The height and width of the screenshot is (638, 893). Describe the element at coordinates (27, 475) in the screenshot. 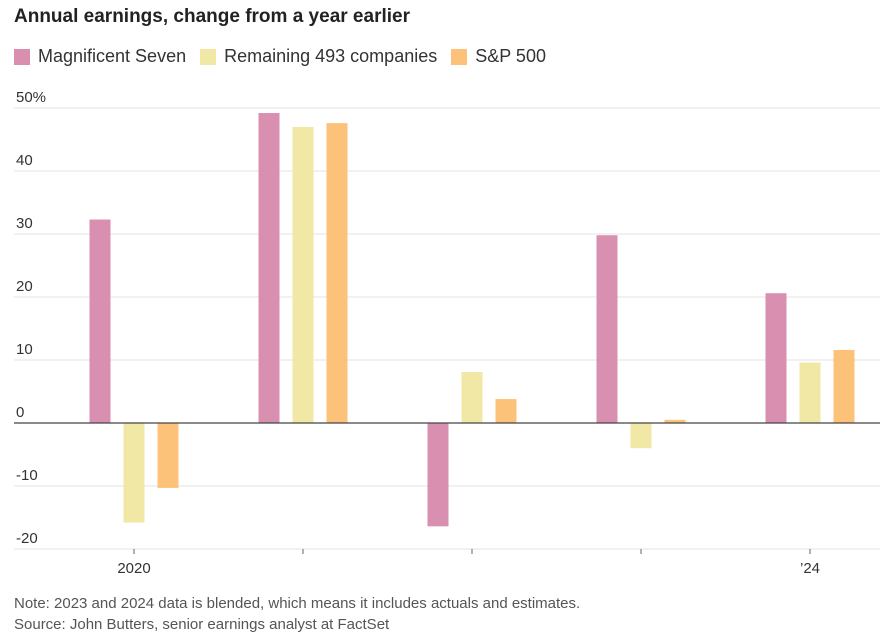

I see `y-tick-label: -10` at that location.